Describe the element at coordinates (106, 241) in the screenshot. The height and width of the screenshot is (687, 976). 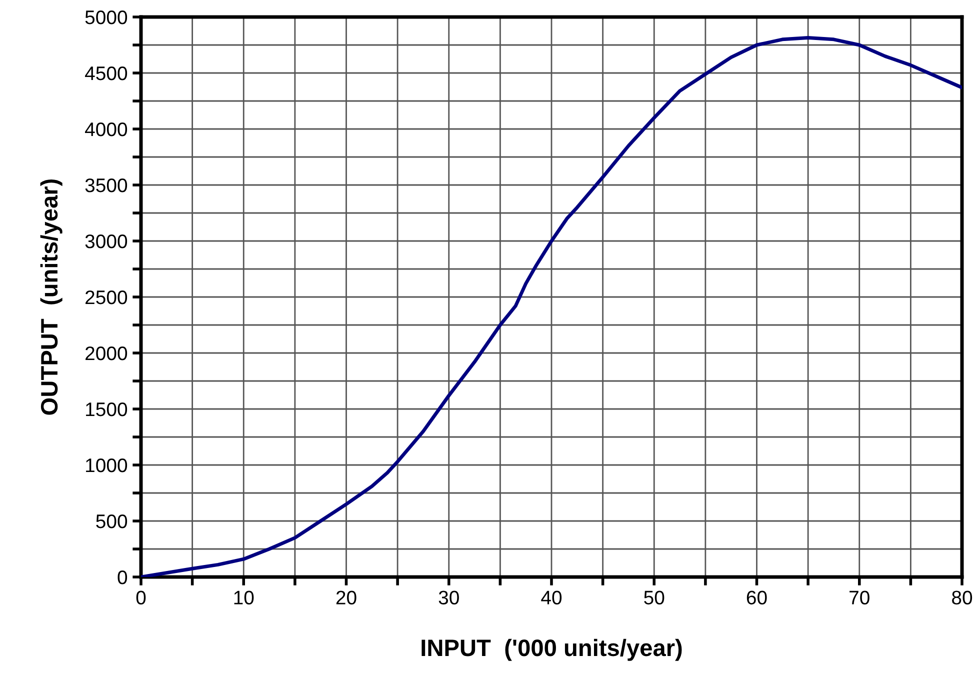
I see `y-tick-label: 3000` at that location.